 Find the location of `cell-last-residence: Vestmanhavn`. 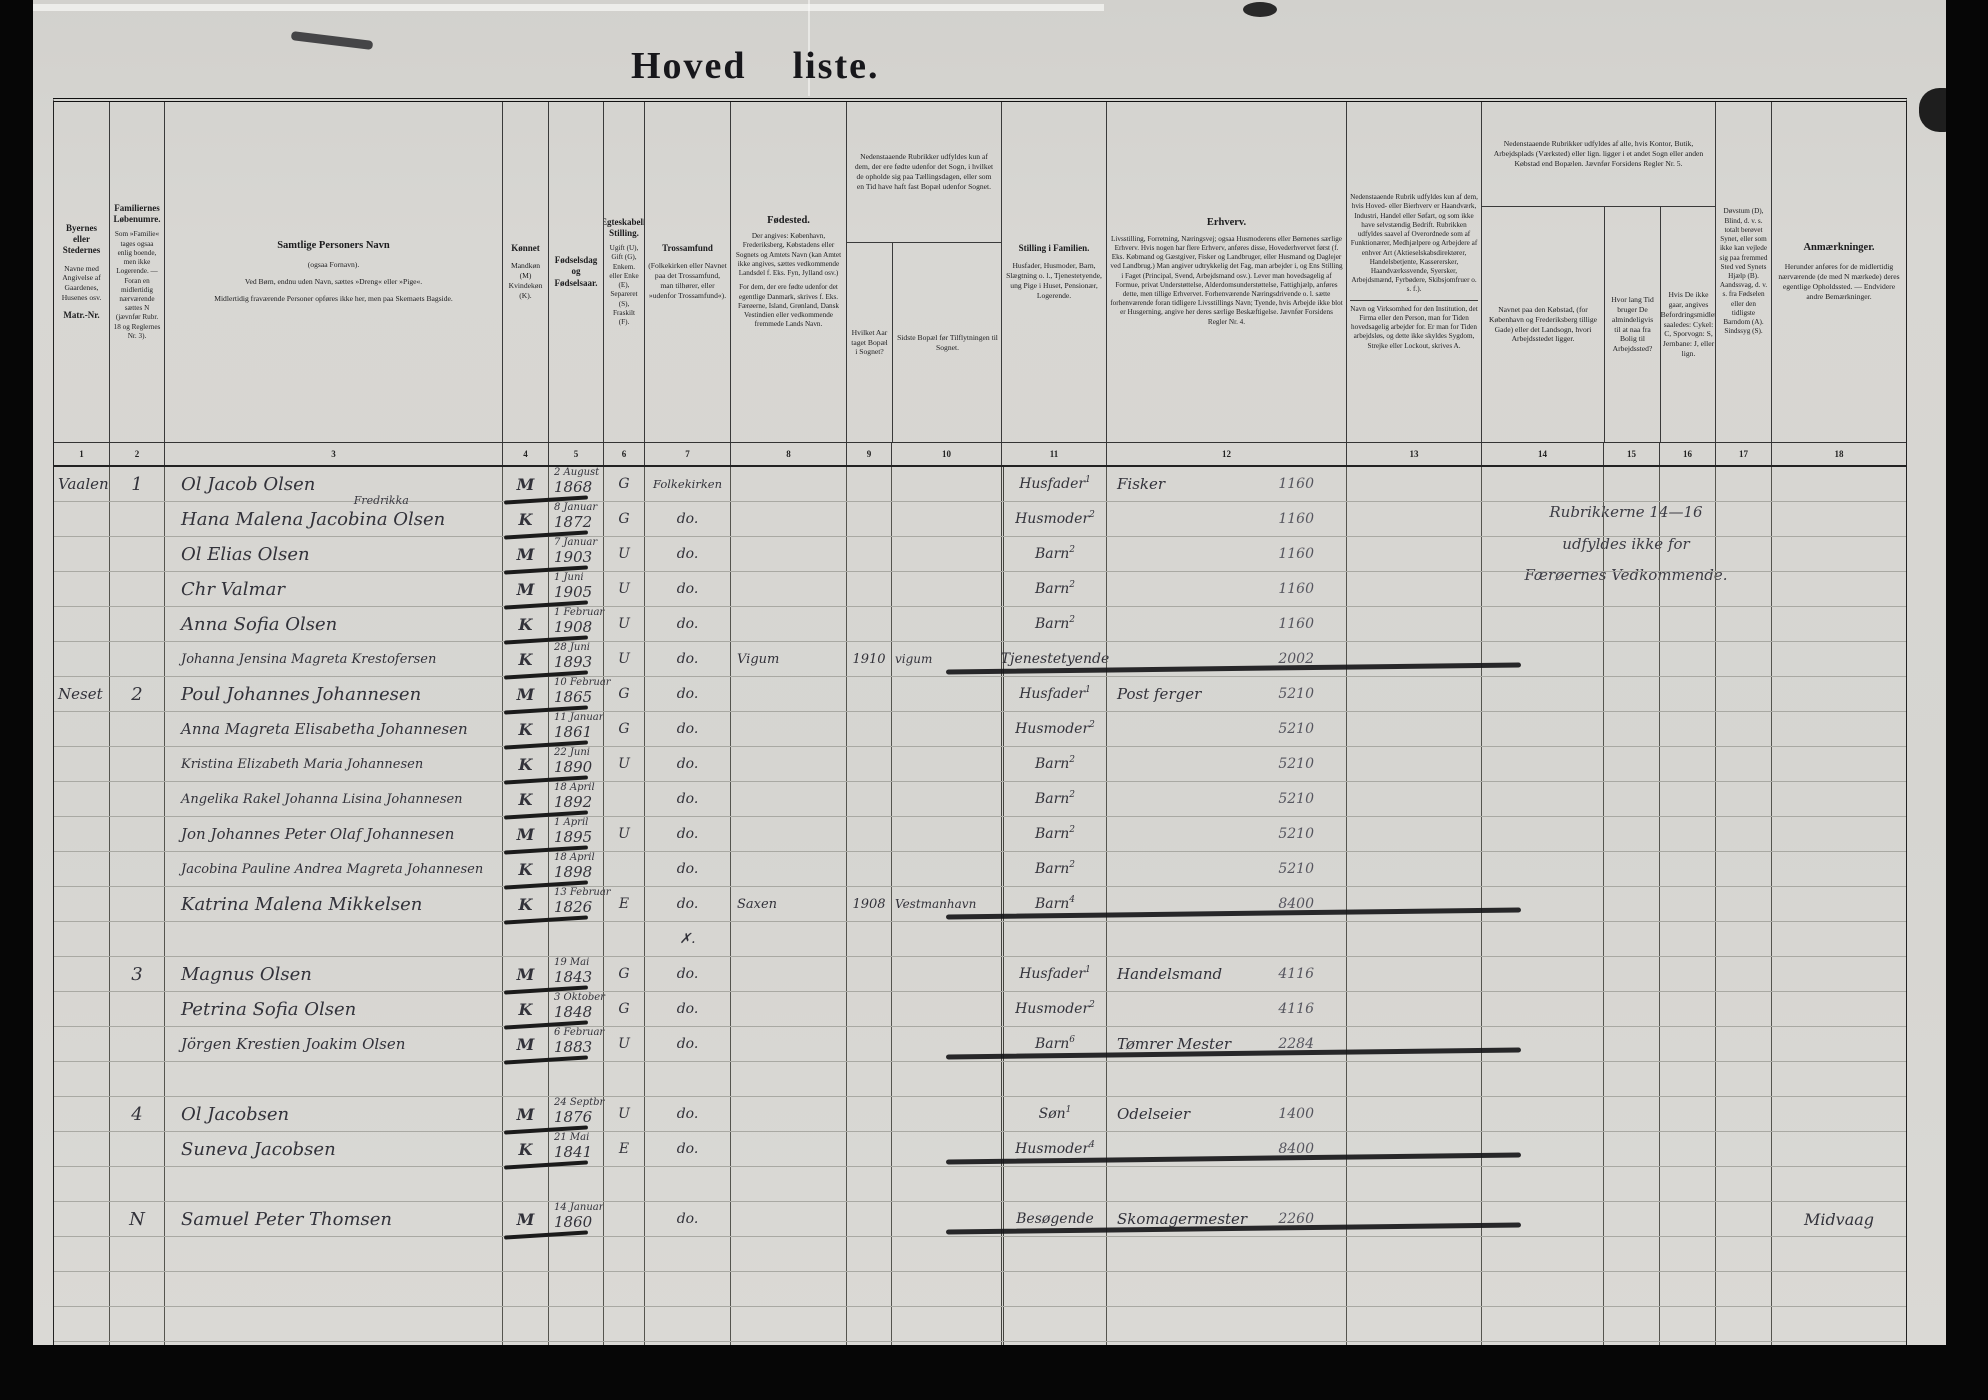

cell-last-residence: Vestmanhavn is located at coordinates (946, 904).